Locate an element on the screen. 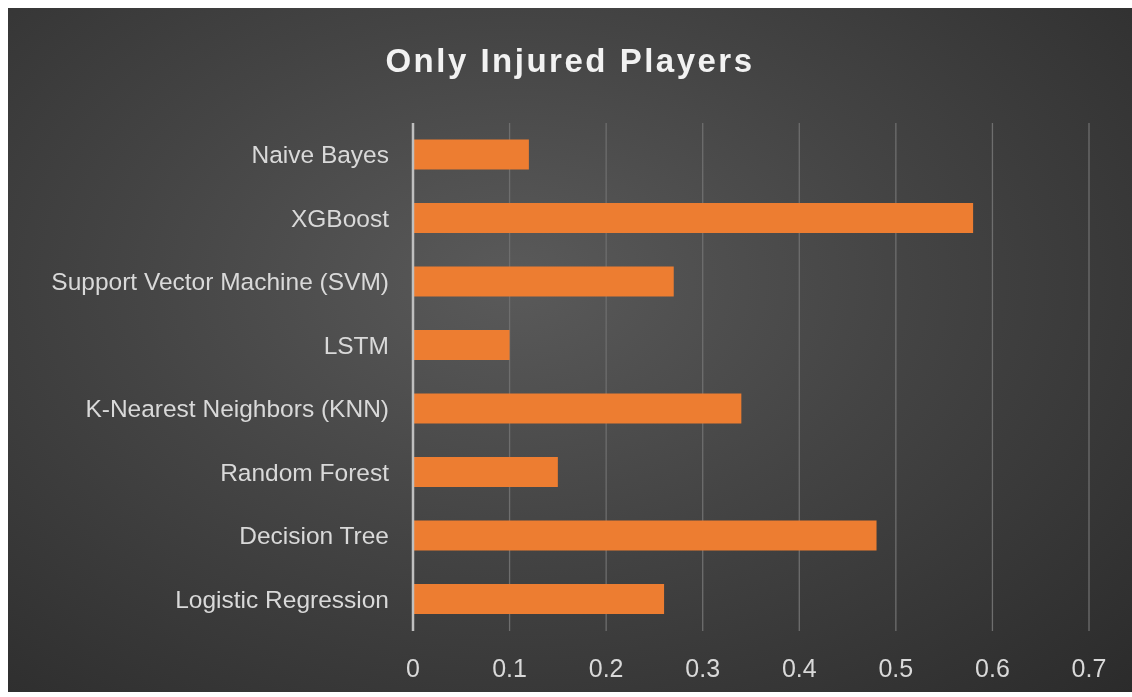 The image size is (1132, 697). x-tick-label: 0.2 is located at coordinates (606, 667).